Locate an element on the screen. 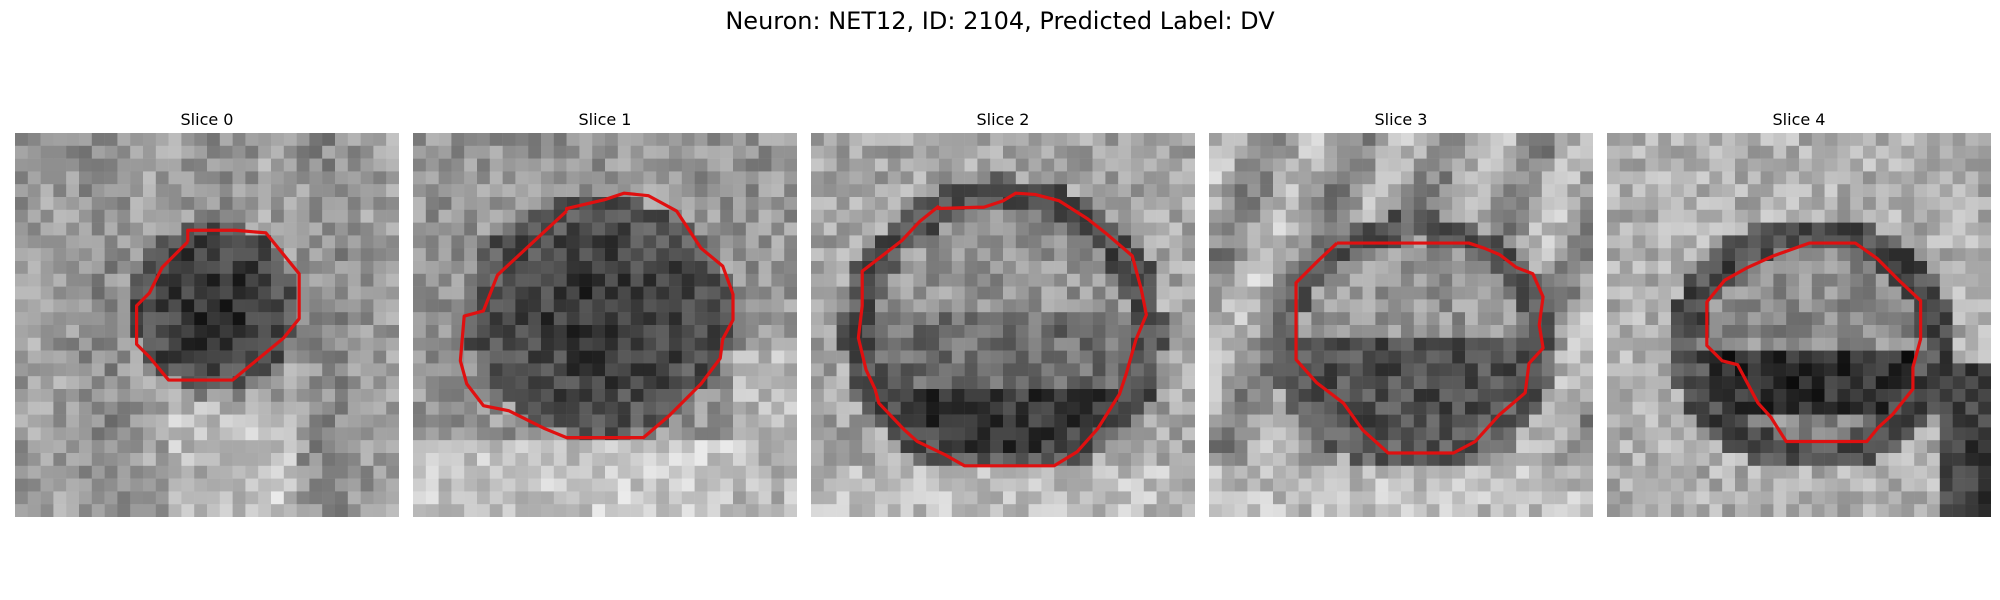 The height and width of the screenshot is (600, 2000). slice-title: Slice 1 is located at coordinates (605, 119).